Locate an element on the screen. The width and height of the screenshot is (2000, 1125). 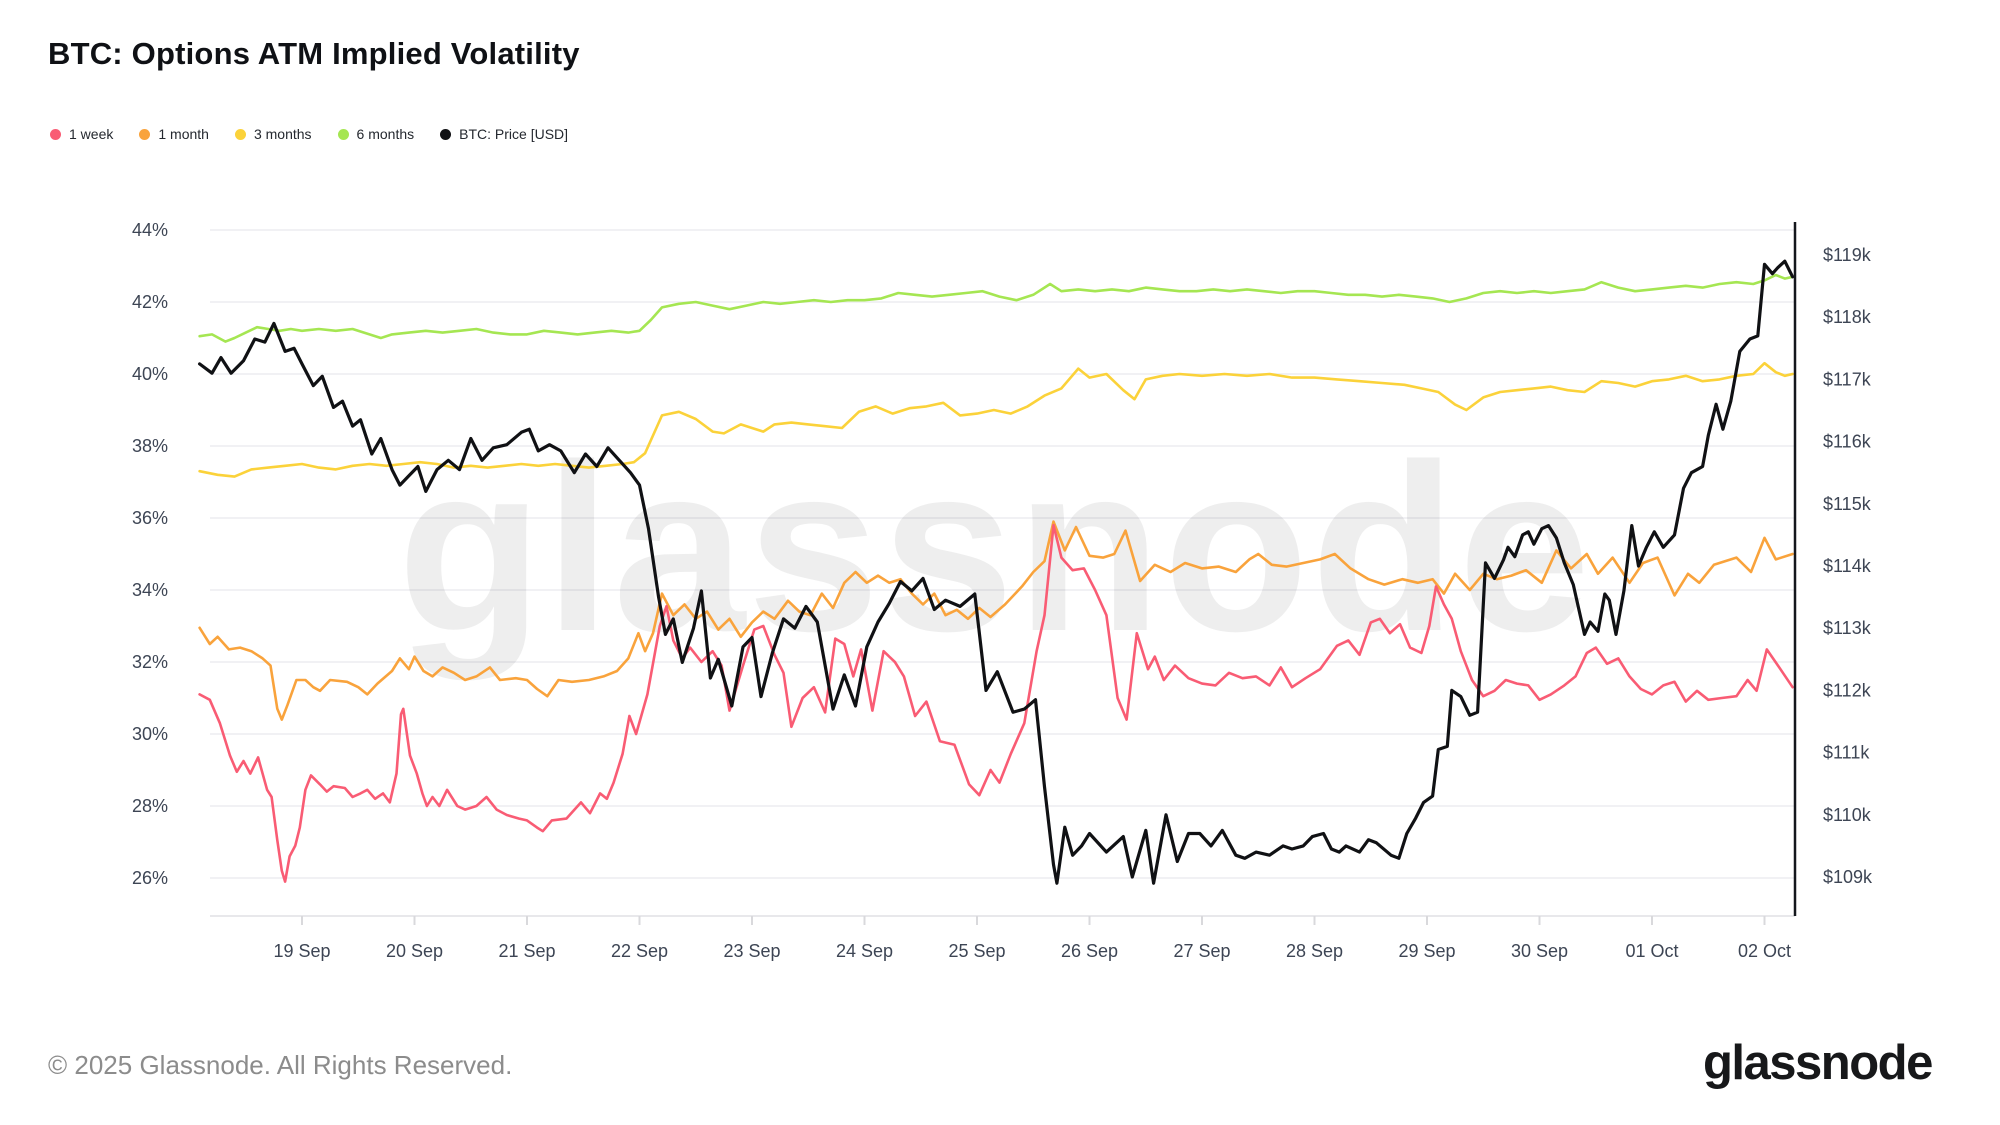
y-axis-right-label-114: $114k is located at coordinates (1847, 566).